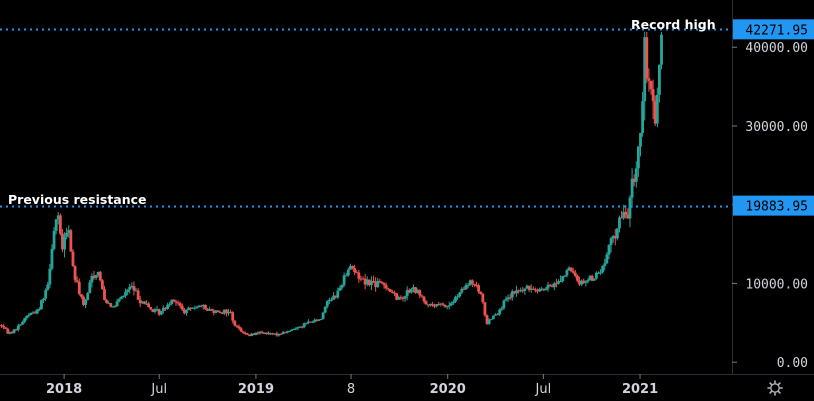 Image resolution: width=814 pixels, height=401 pixels. I want to click on x-tick-label: Jul, so click(158, 389).